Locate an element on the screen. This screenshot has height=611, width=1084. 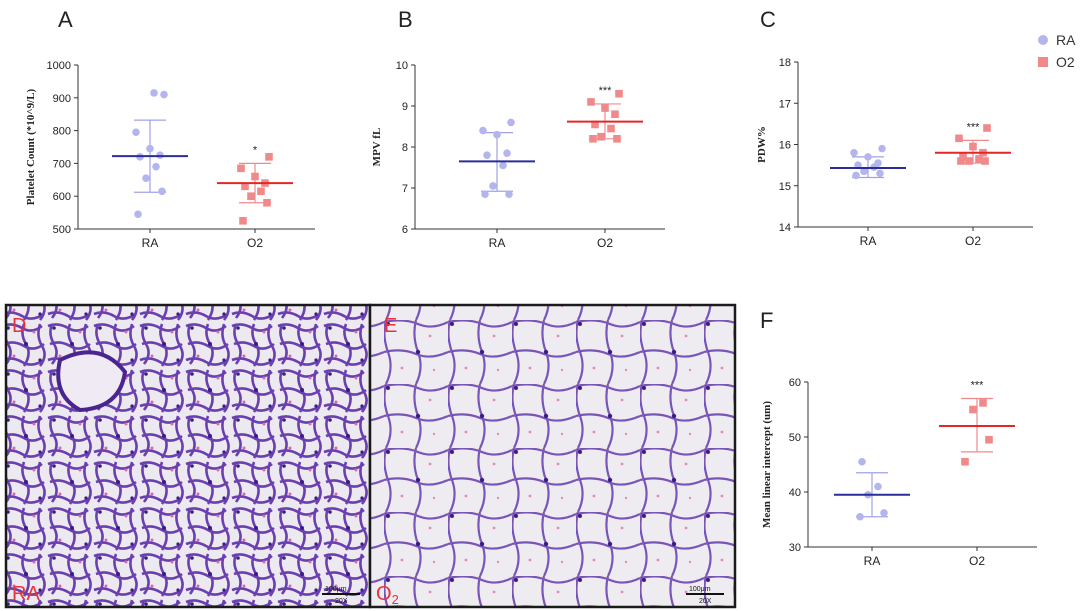
x-tick-label-a: O2 is located at coordinates (255, 243).